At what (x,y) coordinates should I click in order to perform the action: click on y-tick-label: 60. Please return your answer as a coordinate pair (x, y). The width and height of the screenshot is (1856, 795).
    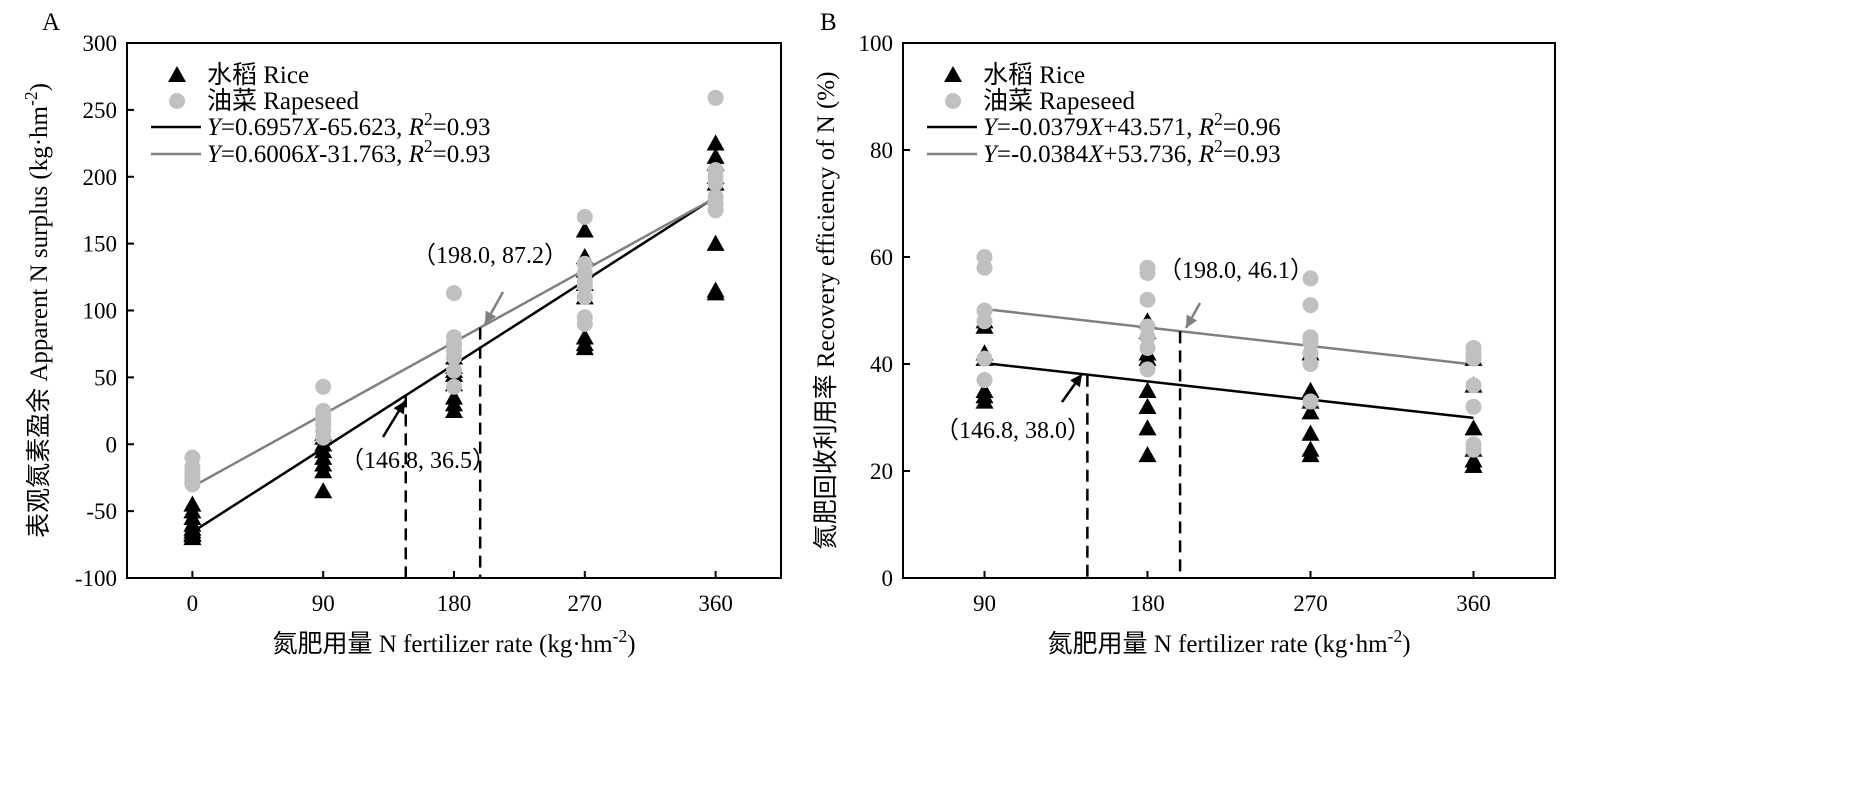
    Looking at the image, I should click on (881, 257).